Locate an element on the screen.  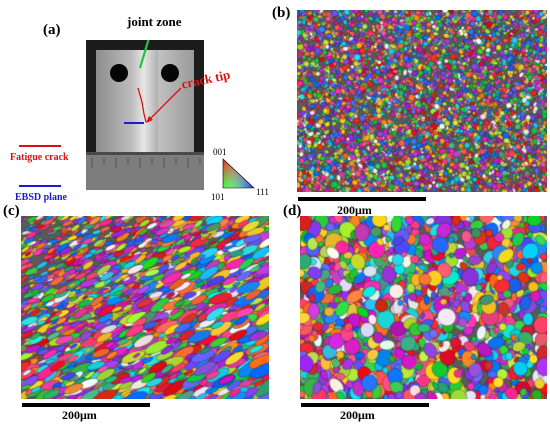
ipf-color-key-icon is located at coordinates (238, 173).